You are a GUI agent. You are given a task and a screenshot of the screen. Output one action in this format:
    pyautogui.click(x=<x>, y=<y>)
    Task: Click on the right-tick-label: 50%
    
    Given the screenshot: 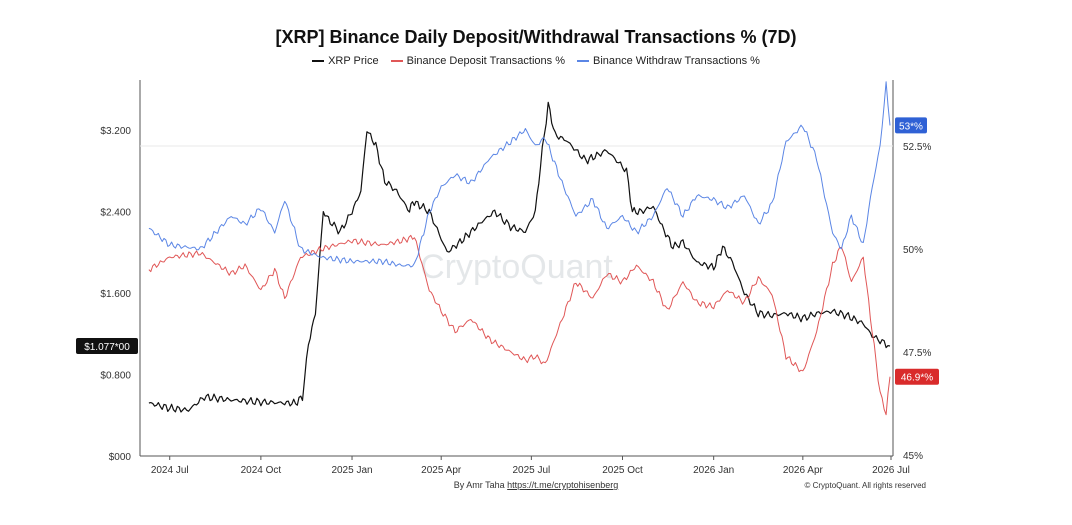 What is the action you would take?
    pyautogui.click(x=913, y=250)
    